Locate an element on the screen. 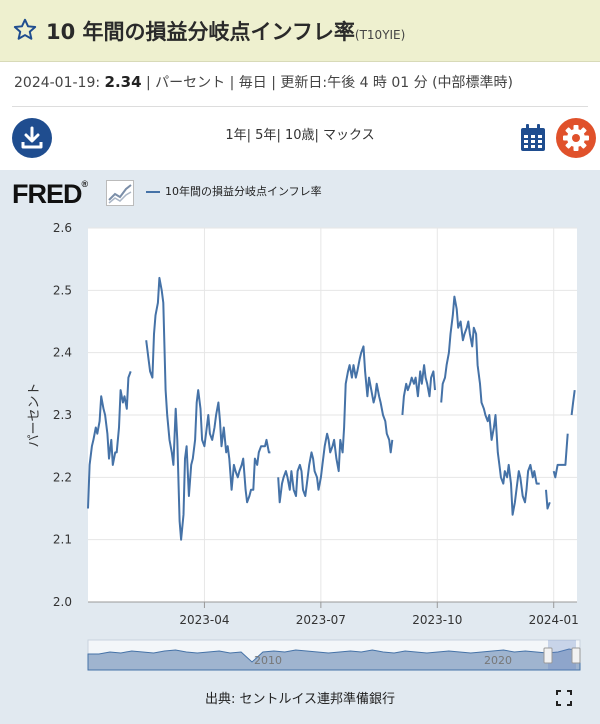 The width and height of the screenshot is (600, 724). navigator-label: 2020 is located at coordinates (498, 660).